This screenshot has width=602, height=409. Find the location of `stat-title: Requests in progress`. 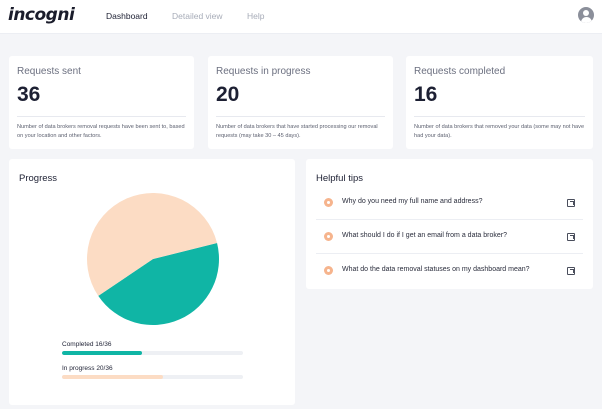

stat-title: Requests in progress is located at coordinates (263, 71).